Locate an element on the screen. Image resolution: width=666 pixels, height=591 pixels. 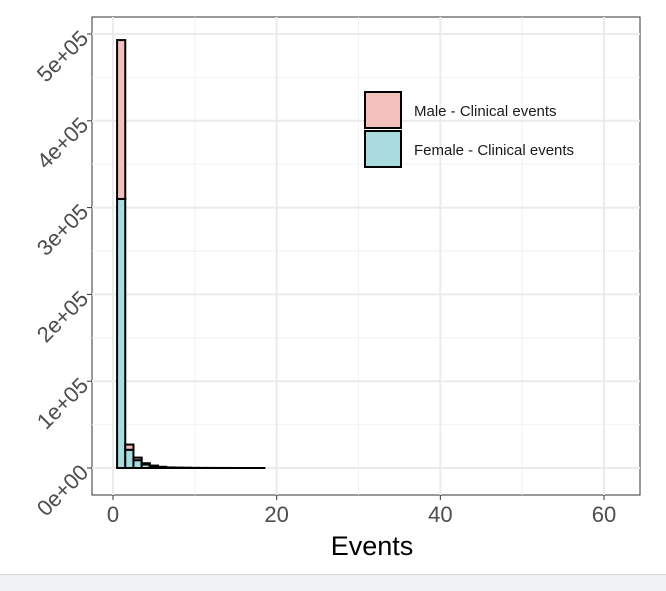
y-tick-label: 3e+05 is located at coordinates (62, 229).